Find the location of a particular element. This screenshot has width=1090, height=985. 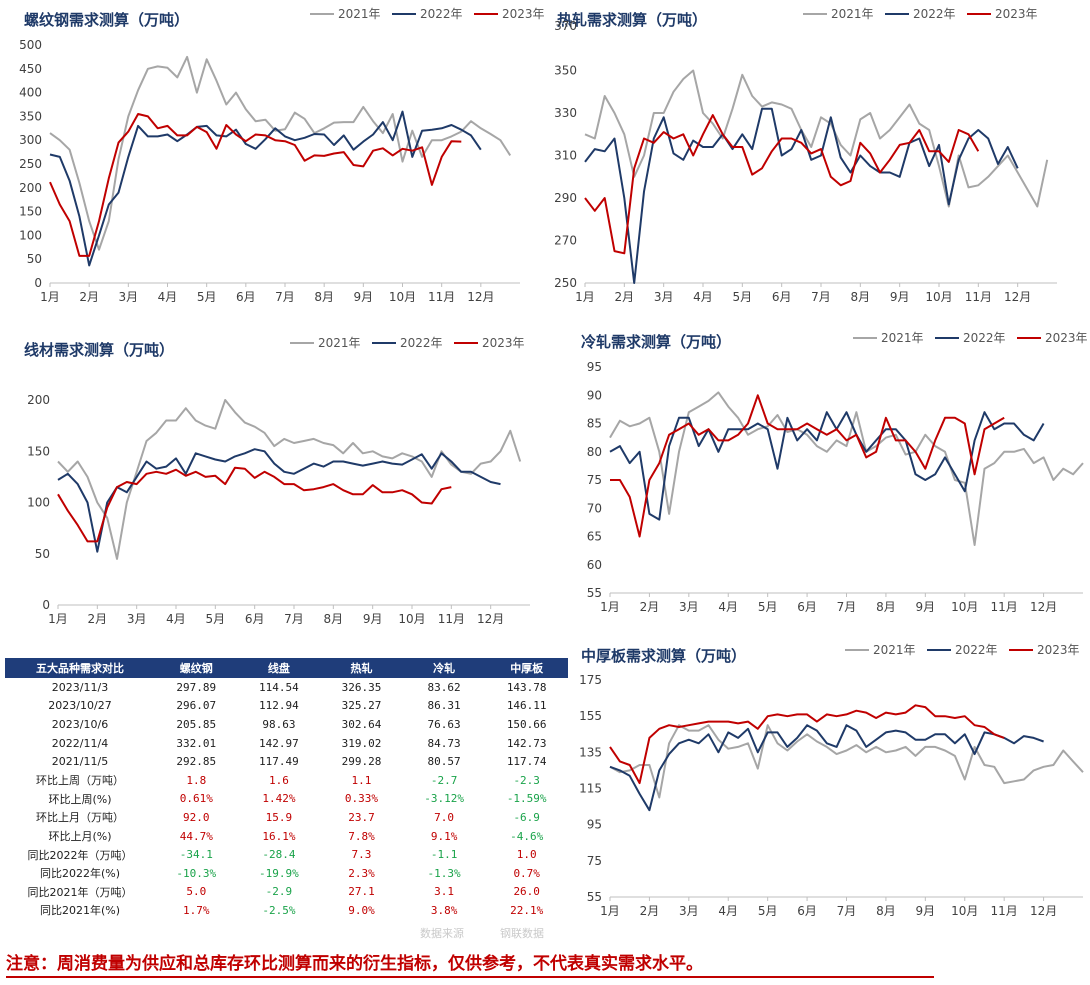

table-cell: 117.74 is located at coordinates (526, 762).